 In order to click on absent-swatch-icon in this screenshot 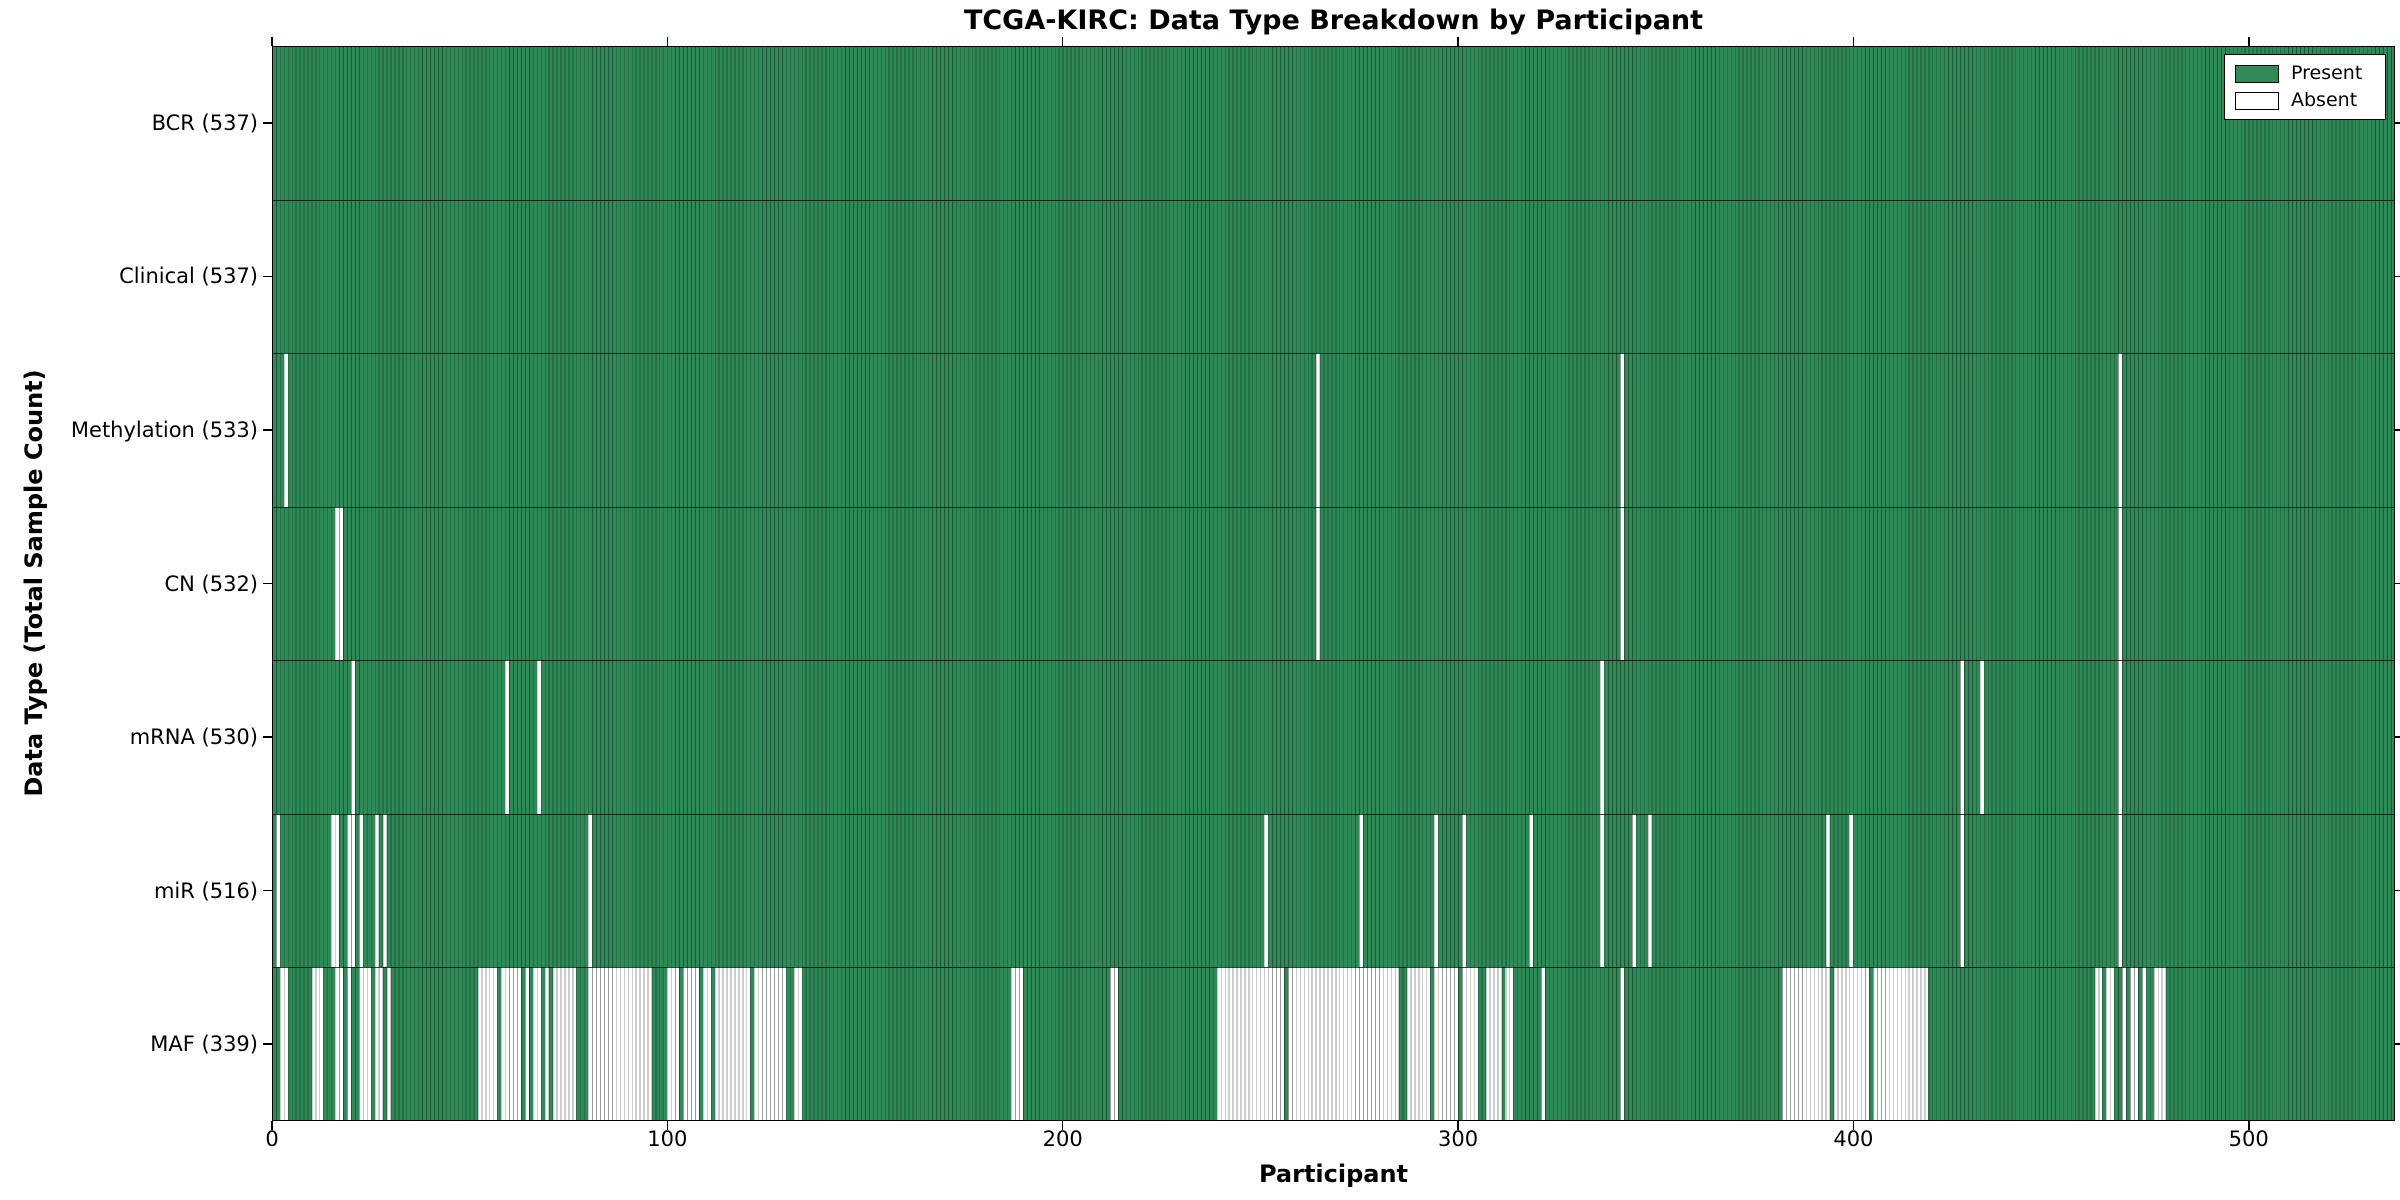, I will do `click(2257, 100)`.